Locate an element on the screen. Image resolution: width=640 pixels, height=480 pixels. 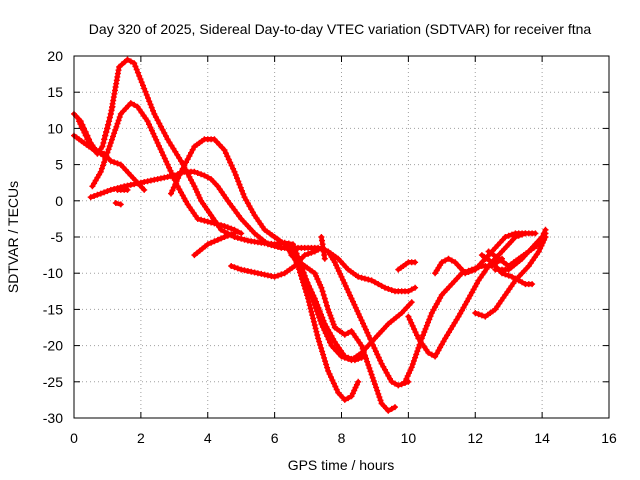
series-sat-g is located at coordinates (122, 189).